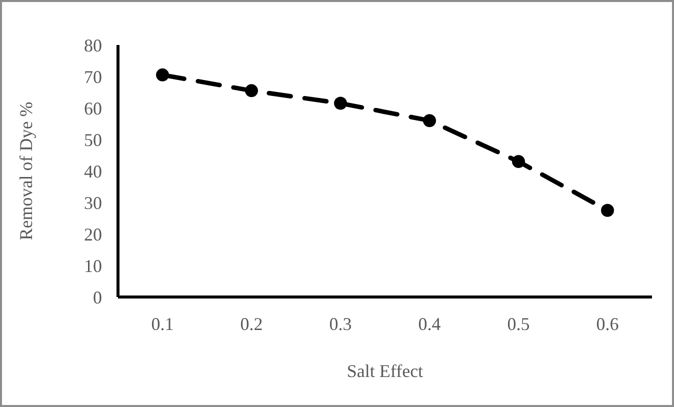 The width and height of the screenshot is (674, 407). What do you see at coordinates (518, 324) in the screenshot?
I see `x-tick-label: 0.5` at bounding box center [518, 324].